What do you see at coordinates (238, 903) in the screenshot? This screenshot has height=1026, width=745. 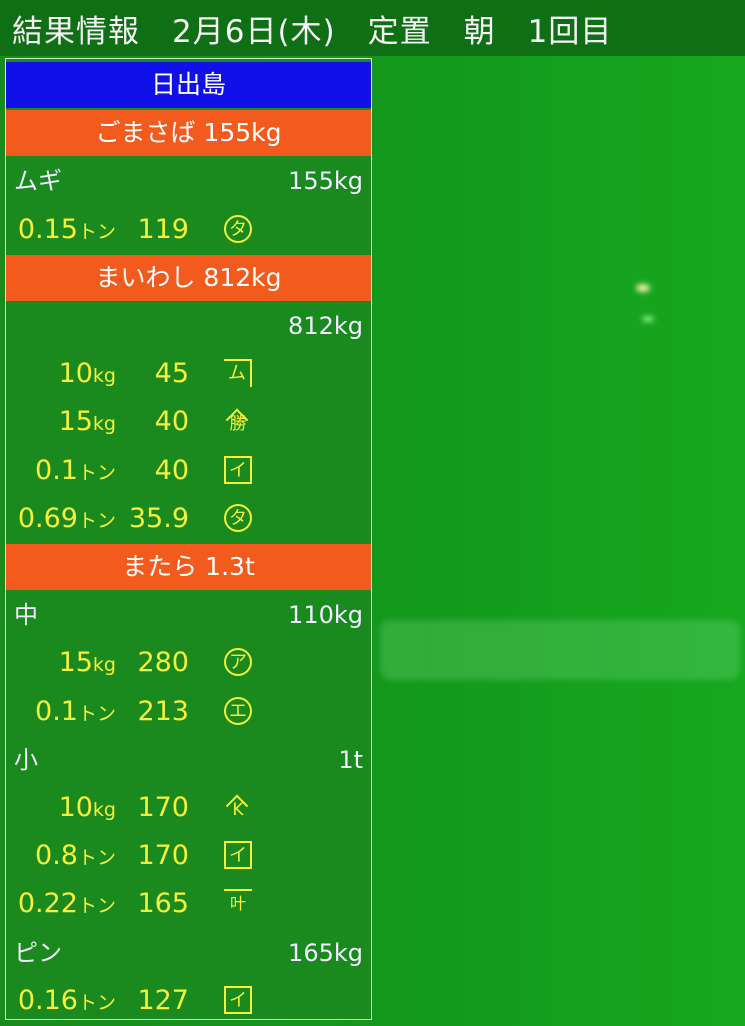 I see `buyer-mark-icon: 叶` at bounding box center [238, 903].